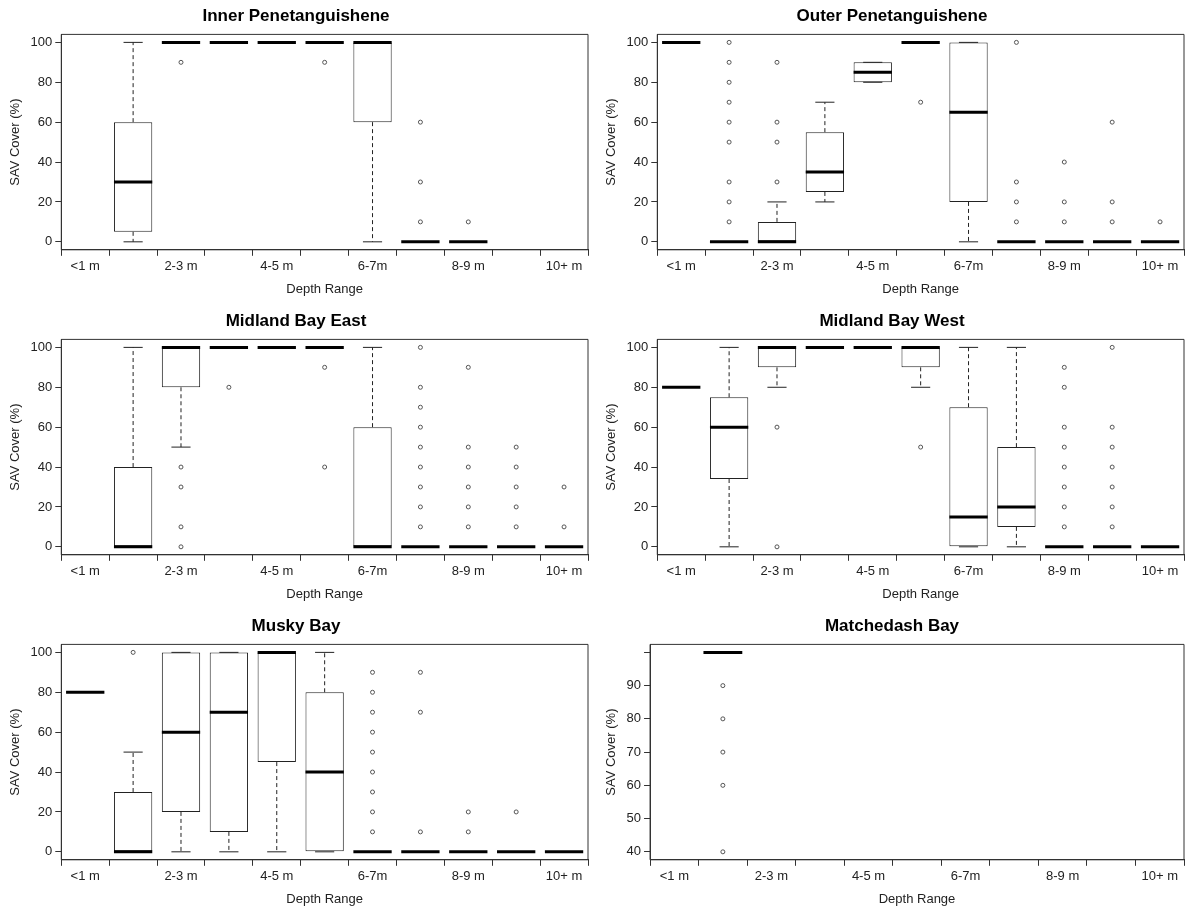 The width and height of the screenshot is (1193, 915). What do you see at coordinates (296, 625) in the screenshot?
I see `chart-title: Musky Bay` at bounding box center [296, 625].